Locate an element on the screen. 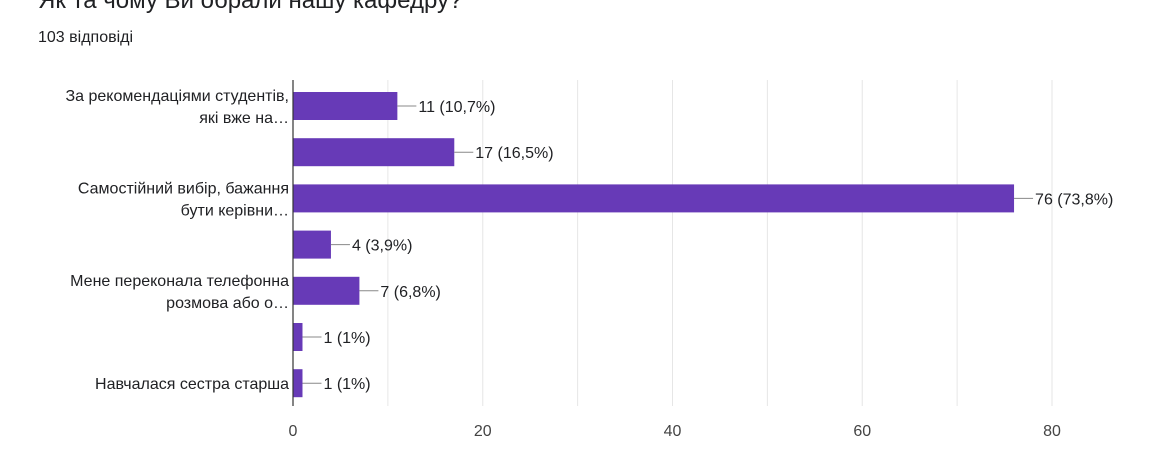  value-label-2: 76 (73,8%) is located at coordinates (1074, 199).